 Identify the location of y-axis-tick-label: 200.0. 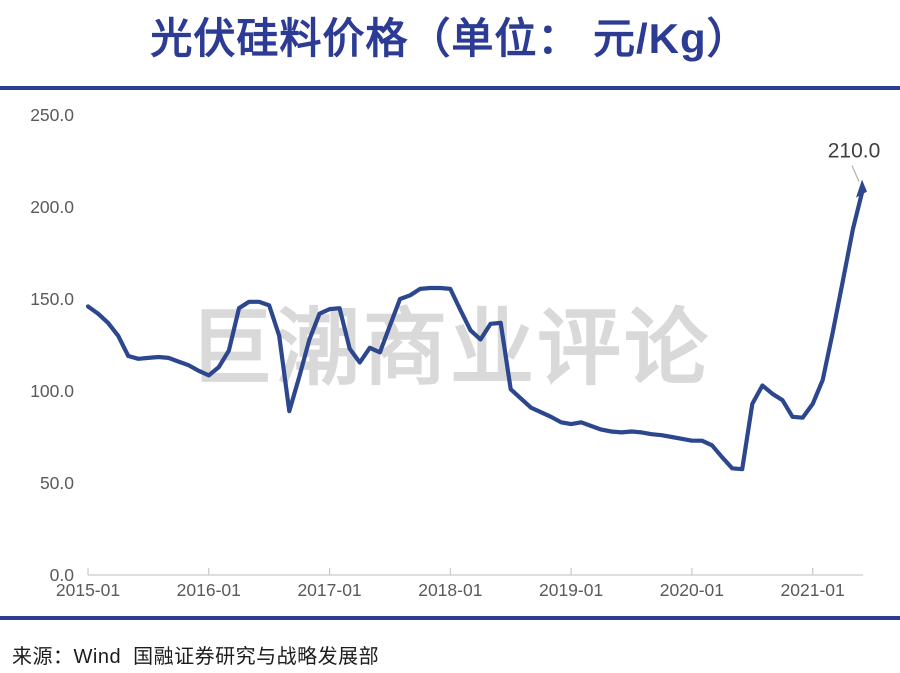
(52, 207).